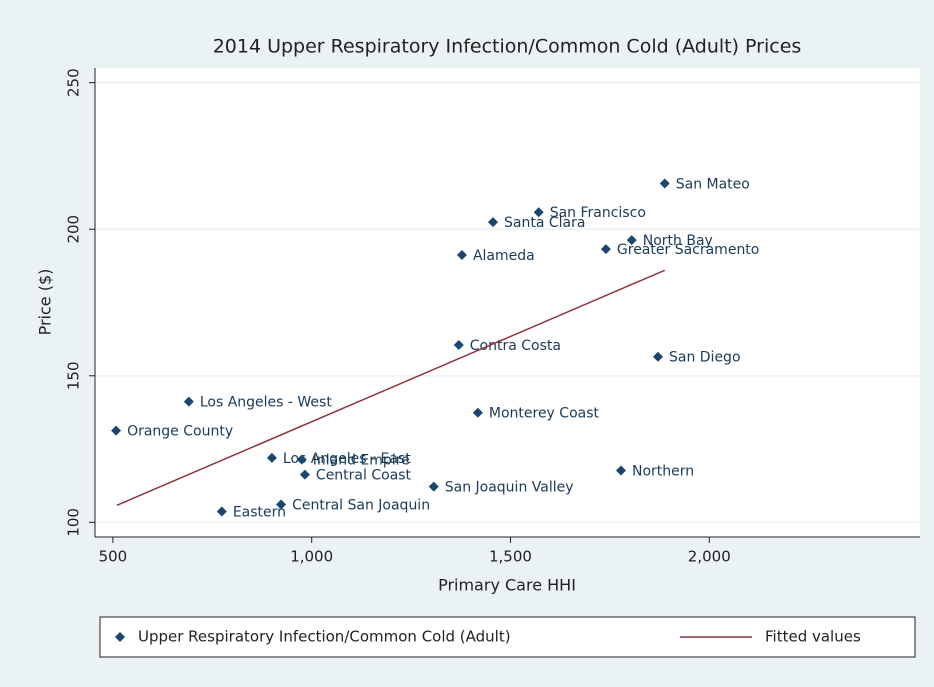 This screenshot has width=934, height=687. Describe the element at coordinates (259, 512) in the screenshot. I see `point-label: Eastern` at that location.